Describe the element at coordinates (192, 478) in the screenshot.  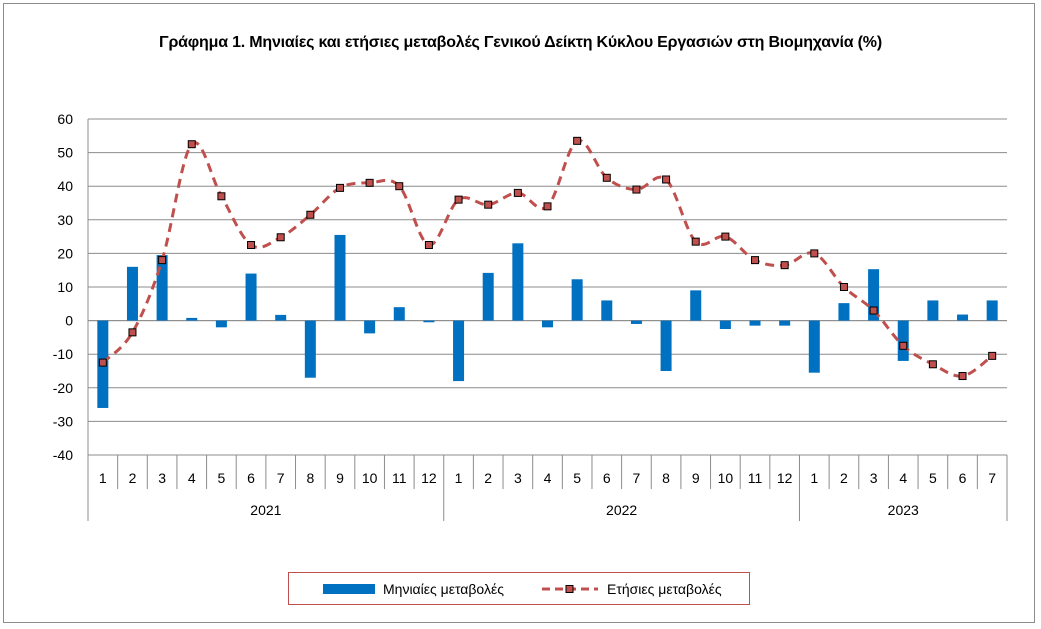
I see `x-tick-label: 4` at that location.